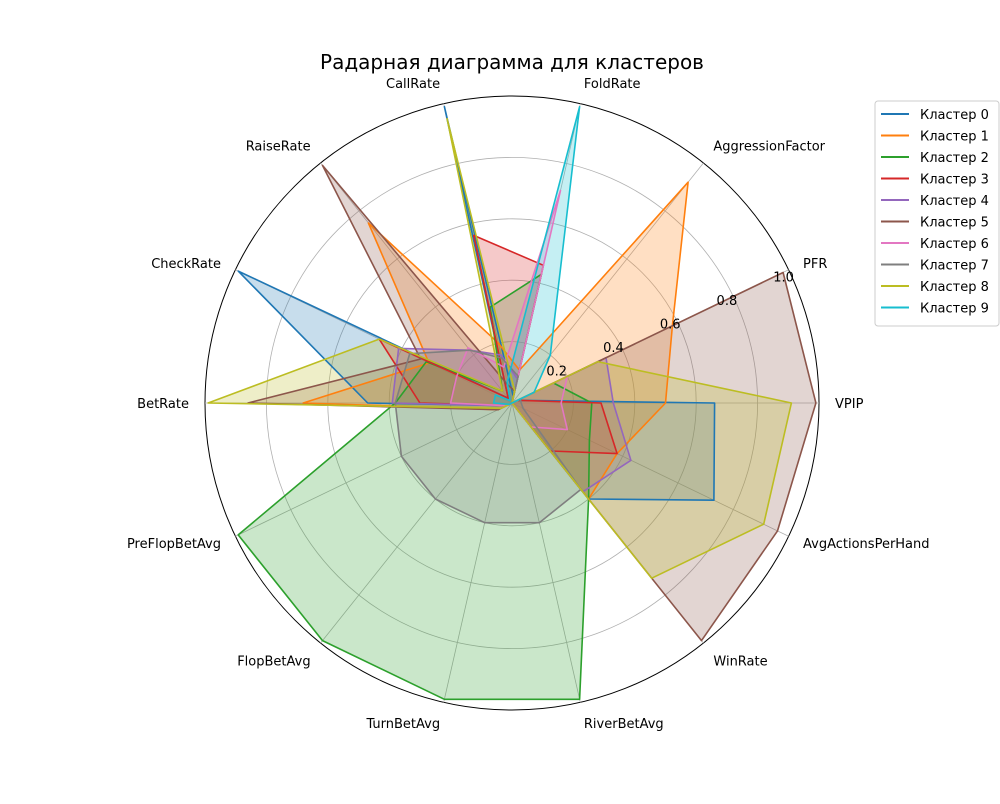  What do you see at coordinates (954, 158) in the screenshot?
I see `legend-label-2: Кластер 2` at bounding box center [954, 158].